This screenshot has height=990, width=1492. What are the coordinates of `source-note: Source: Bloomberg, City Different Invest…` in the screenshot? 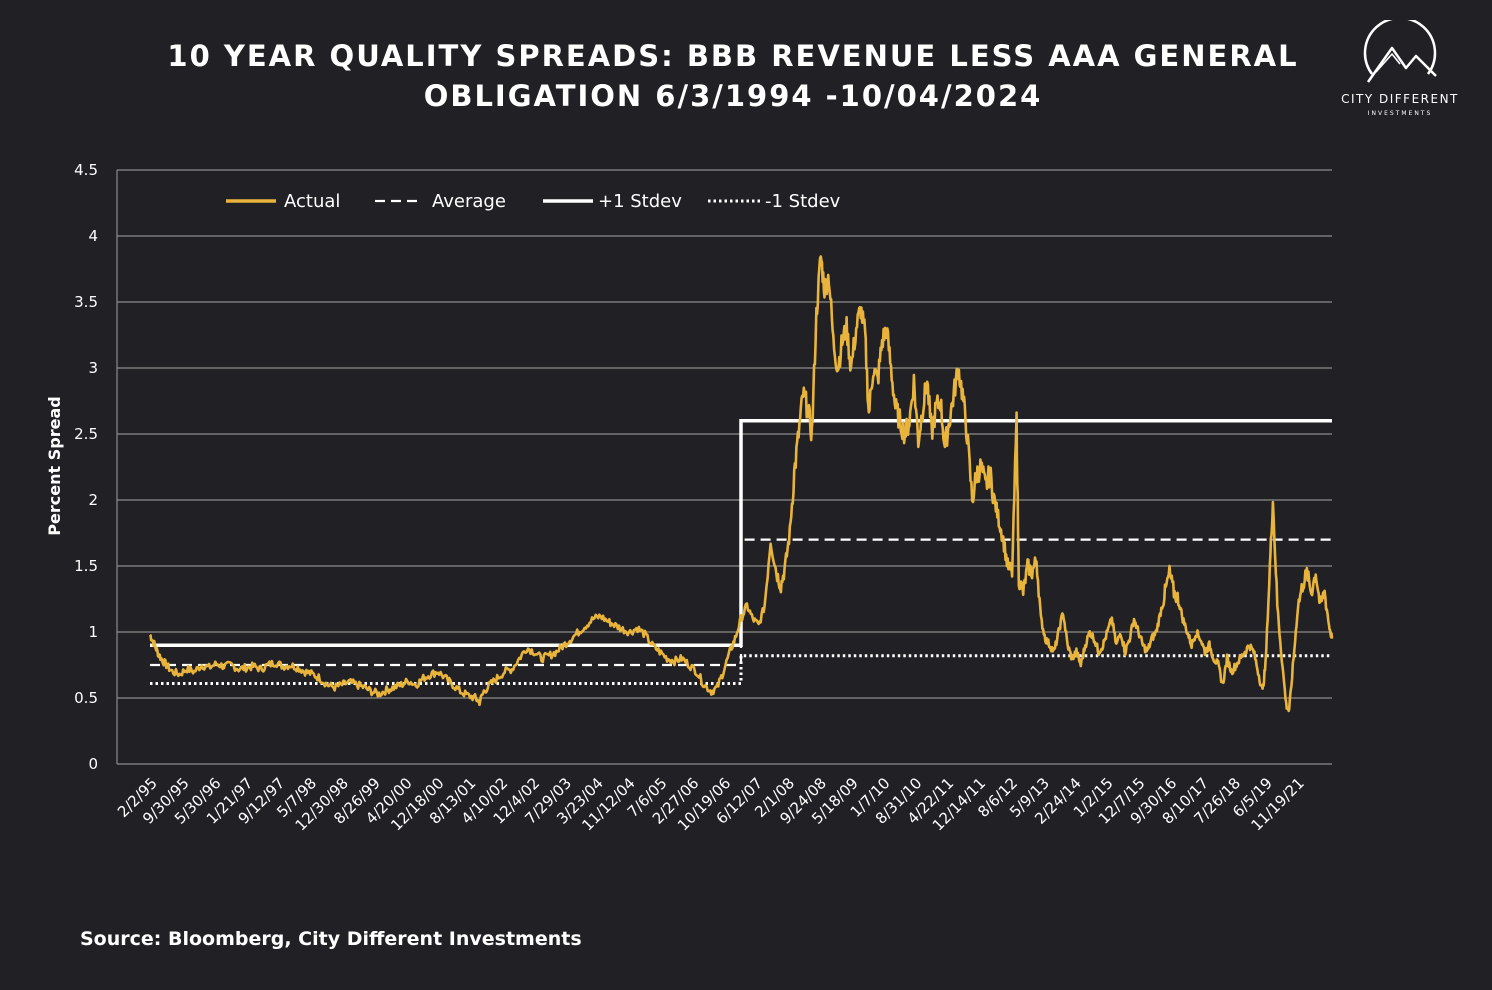 It's located at (331, 939).